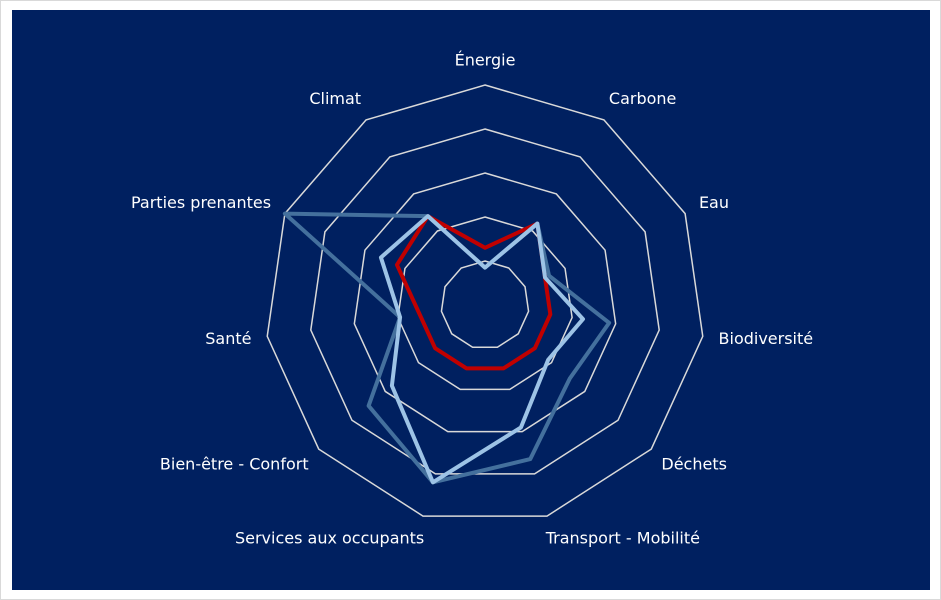  Describe the element at coordinates (714, 202) in the screenshot. I see `category-label: Eau` at that location.